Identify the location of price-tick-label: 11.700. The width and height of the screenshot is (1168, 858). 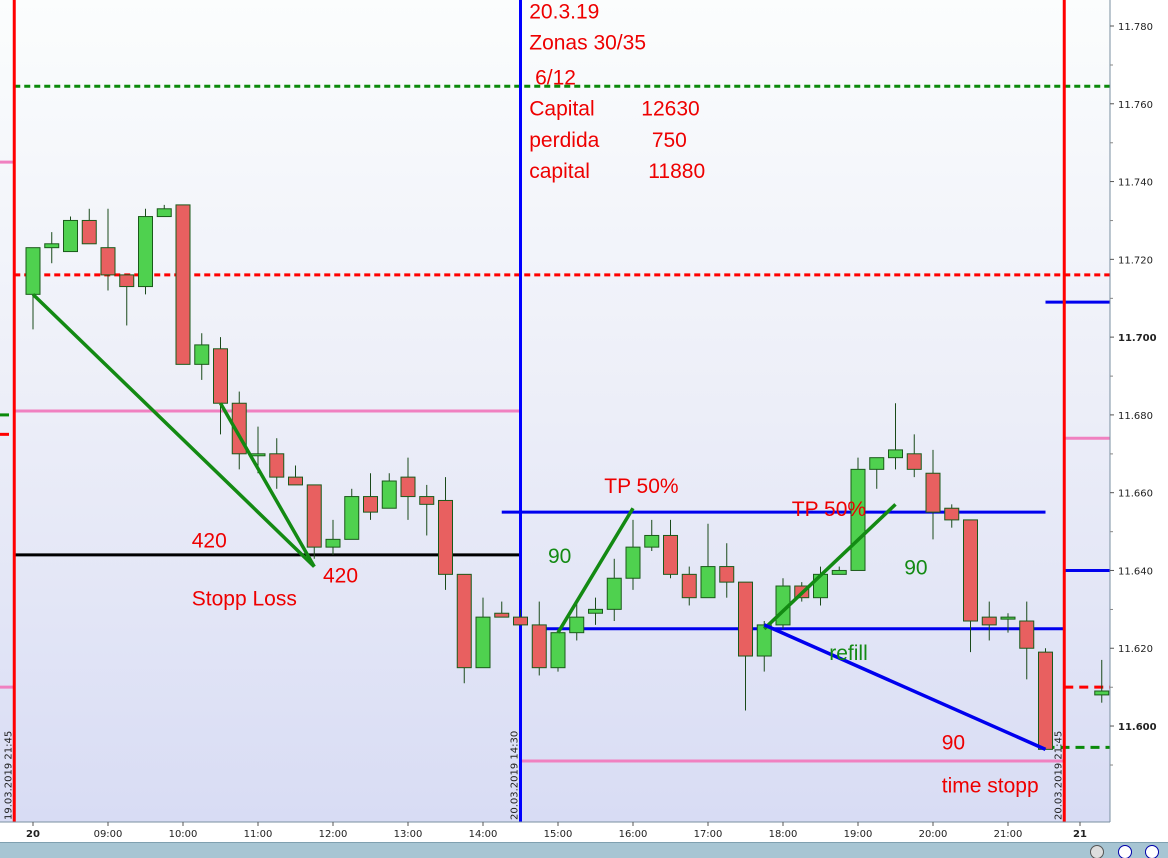
(1137, 338).